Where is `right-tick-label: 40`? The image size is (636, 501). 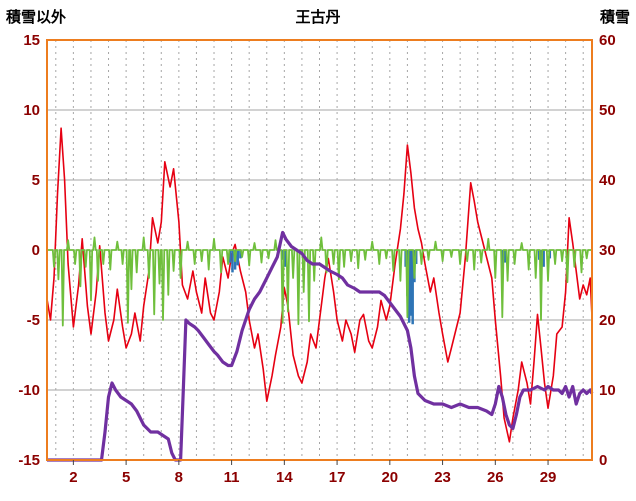
right-tick-label: 40 is located at coordinates (607, 180).